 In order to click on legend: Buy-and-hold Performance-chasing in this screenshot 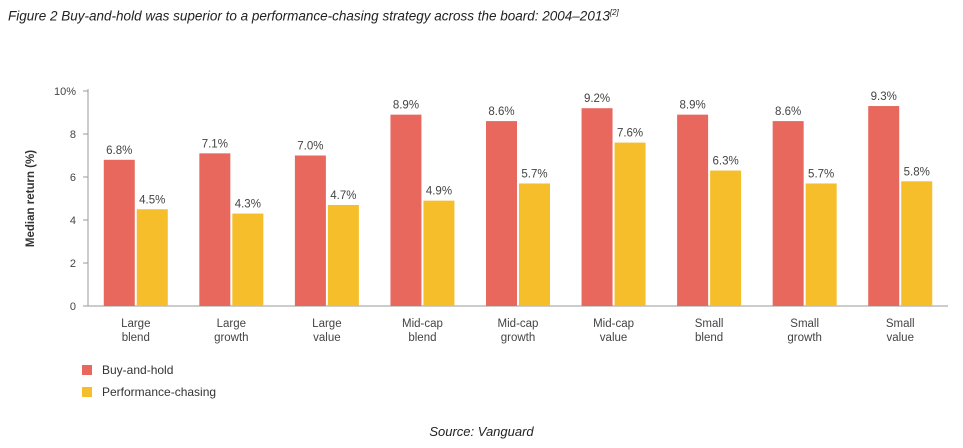, I will do `click(149, 381)`.